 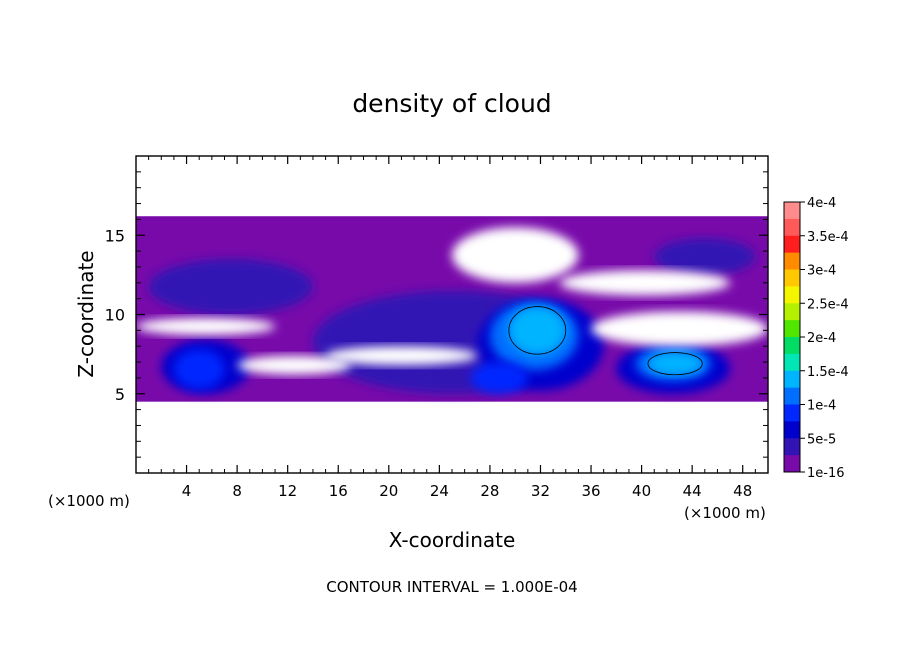 I want to click on colorbar-label: 4e-4, so click(x=821, y=203).